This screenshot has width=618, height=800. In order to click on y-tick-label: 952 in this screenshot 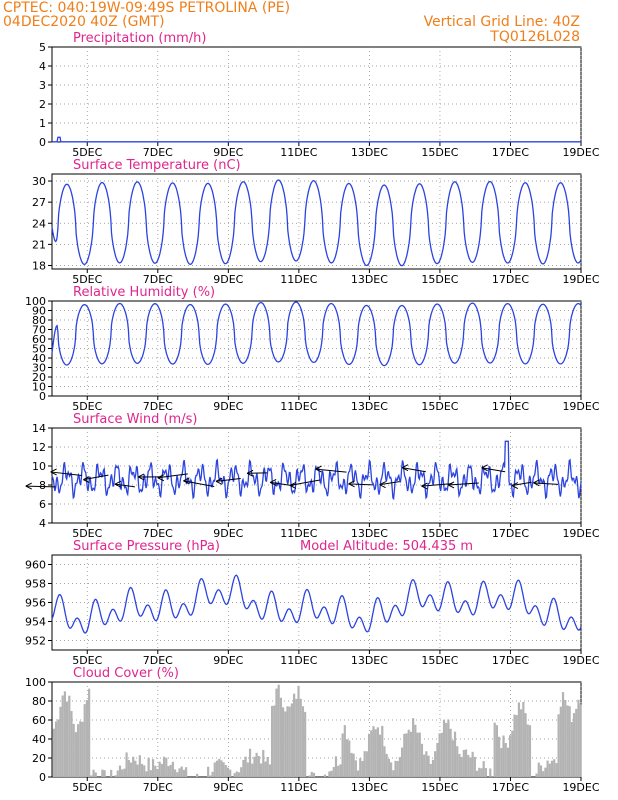, I will do `click(35, 641)`.